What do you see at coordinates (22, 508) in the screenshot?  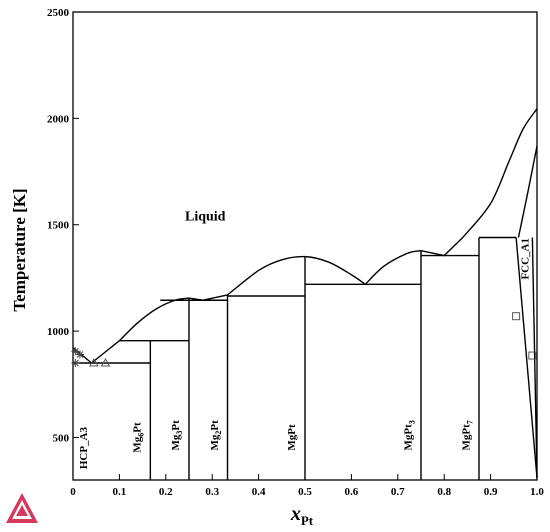 I see `logo-icon` at bounding box center [22, 508].